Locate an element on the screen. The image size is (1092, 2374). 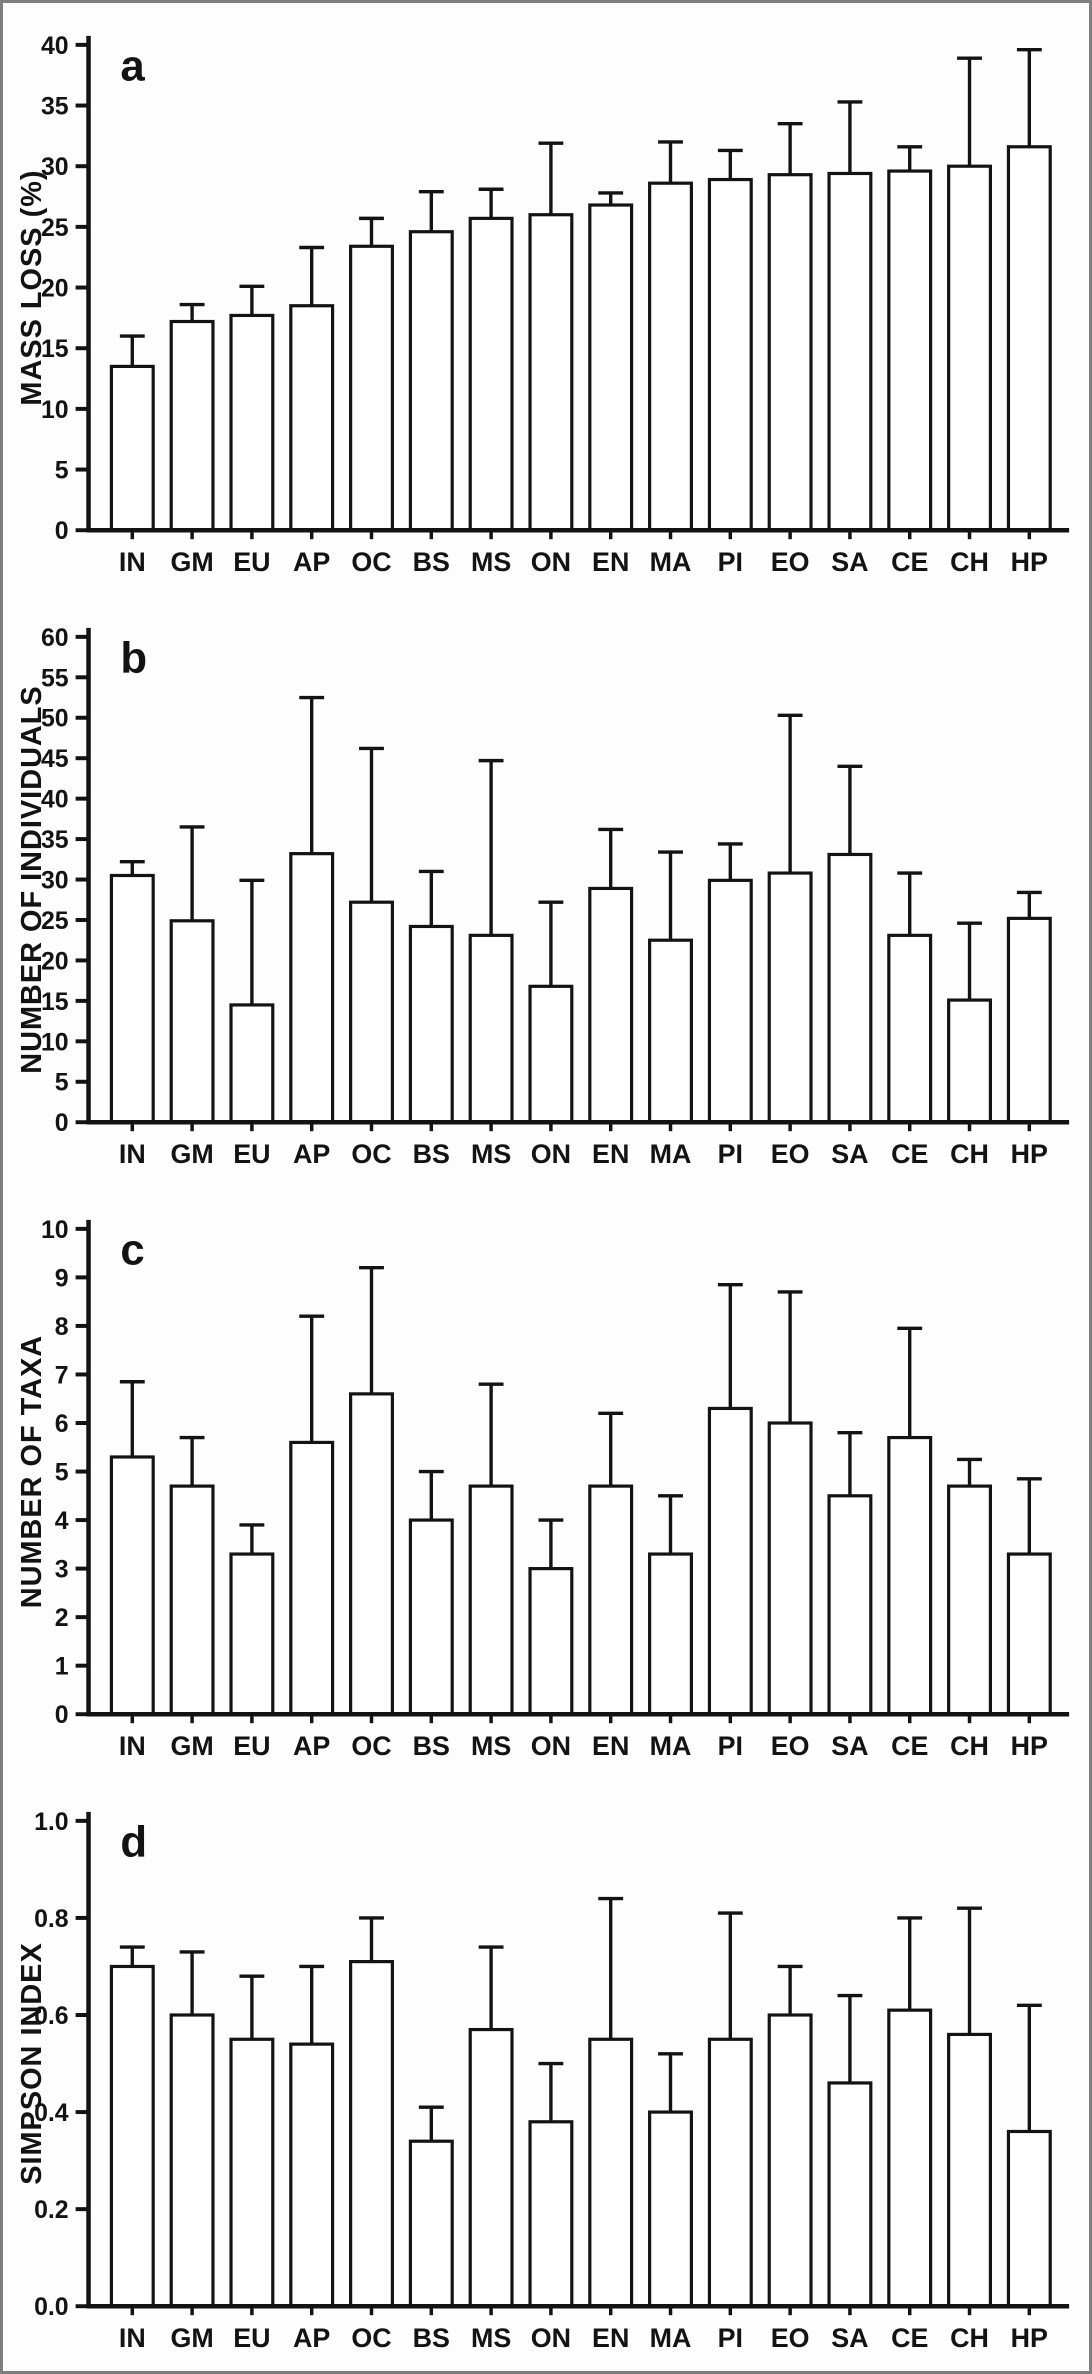
y-tick-label: 0.6 is located at coordinates (51, 2016).